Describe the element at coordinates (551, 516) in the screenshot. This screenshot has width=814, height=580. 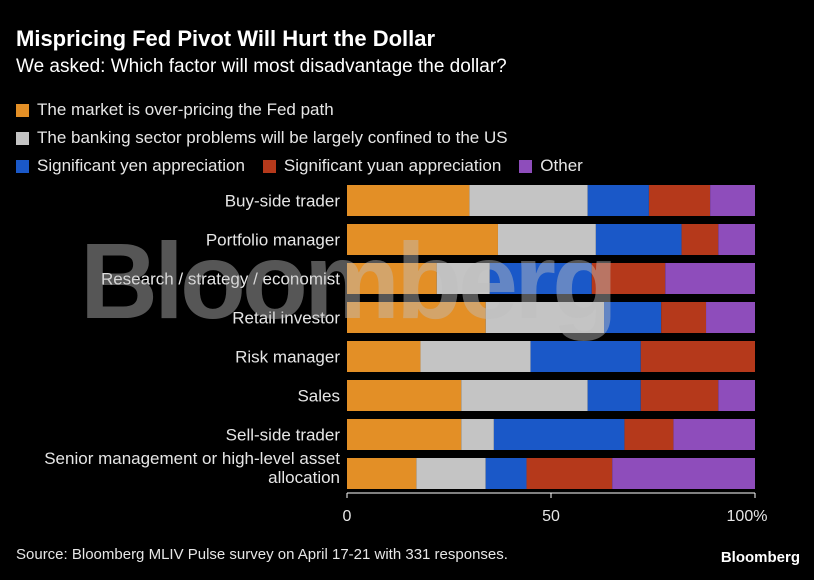
I see `x-tick-label: 50` at that location.